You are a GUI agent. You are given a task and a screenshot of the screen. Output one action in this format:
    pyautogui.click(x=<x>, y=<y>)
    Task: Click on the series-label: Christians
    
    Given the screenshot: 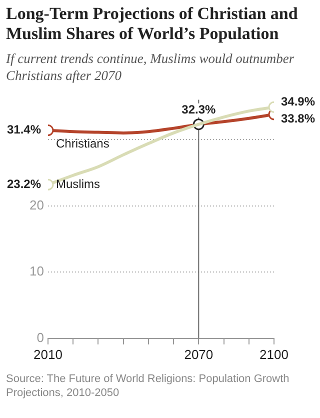 What is the action you would take?
    pyautogui.click(x=83, y=143)
    